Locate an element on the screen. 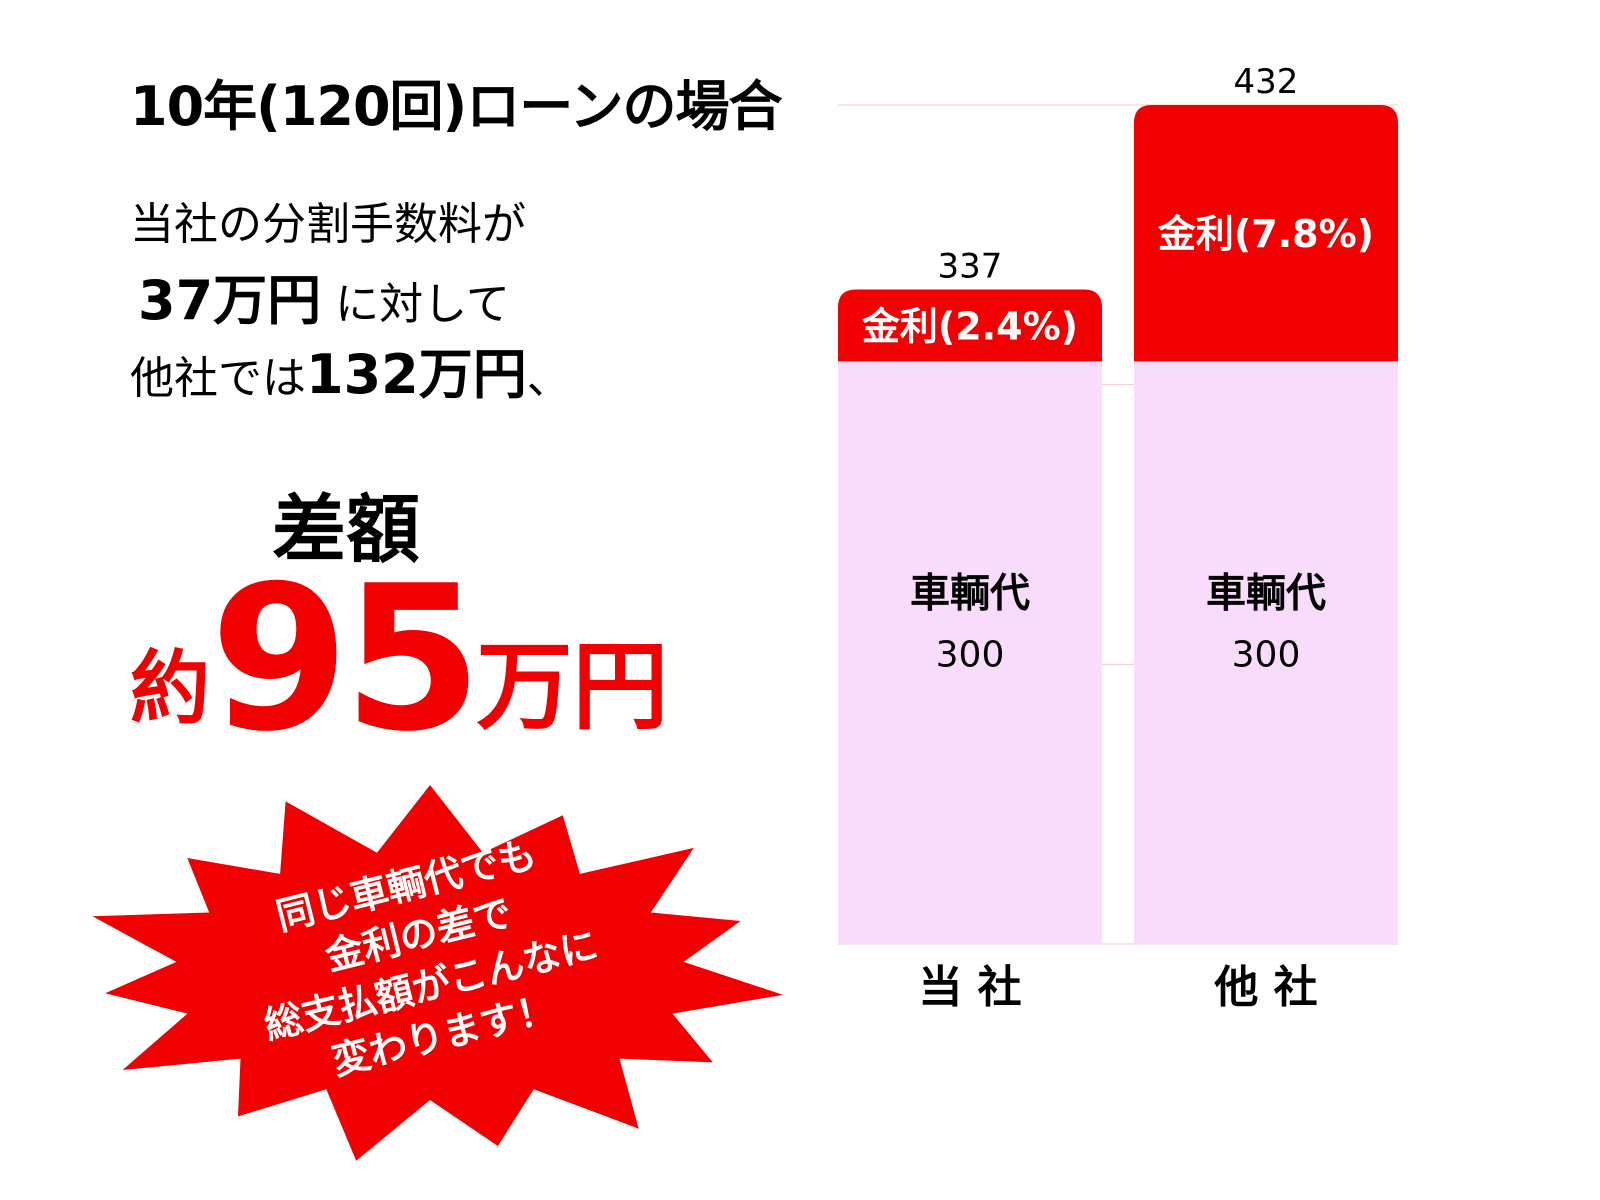 This screenshot has width=1600, height=1200. difference-label: 差額 is located at coordinates (346, 530).